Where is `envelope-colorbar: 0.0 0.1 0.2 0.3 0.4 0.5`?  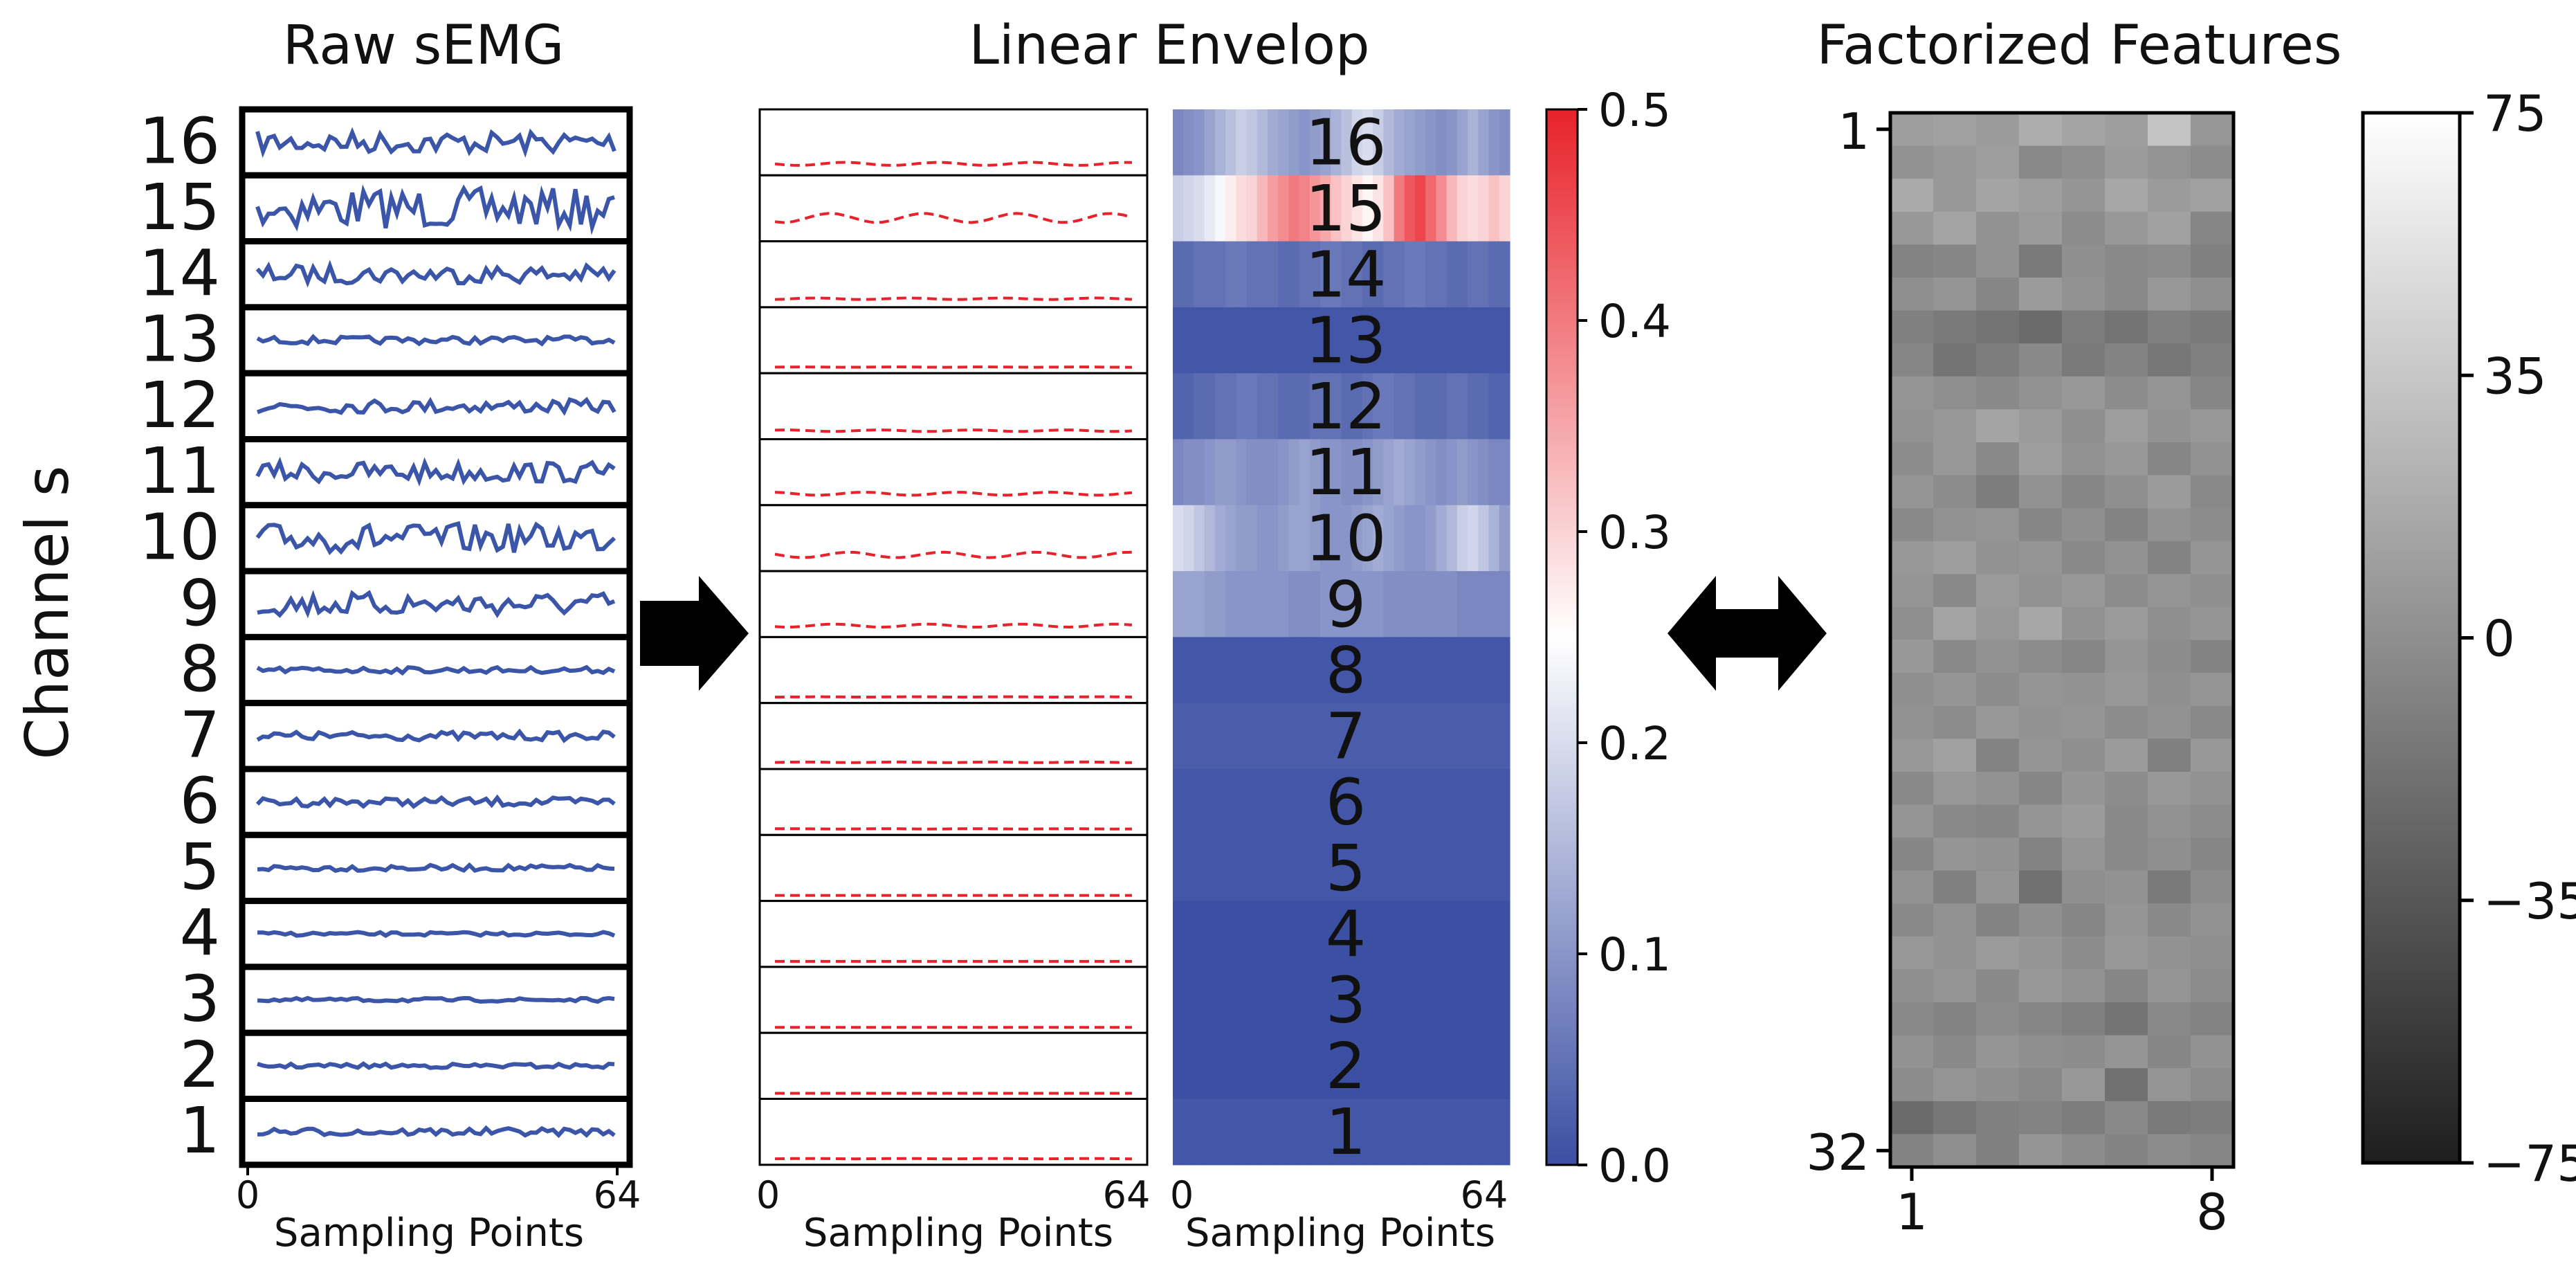 envelope-colorbar: 0.0 0.1 0.2 0.3 0.4 0.5 is located at coordinates (1608, 638).